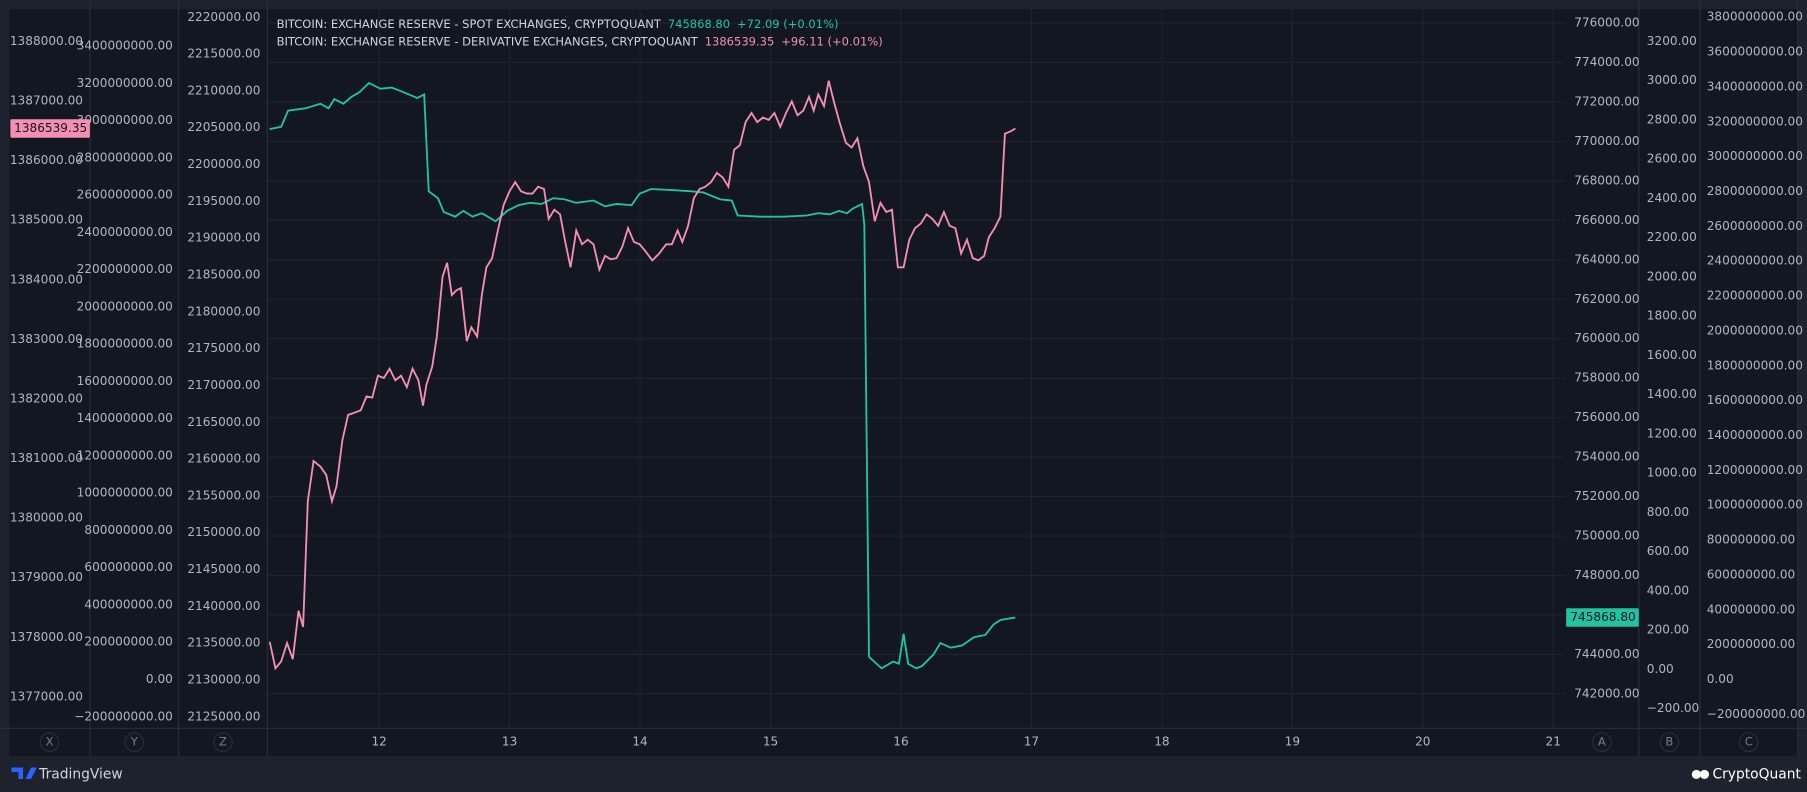 This screenshot has width=1807, height=792. What do you see at coordinates (1422, 742) in the screenshot?
I see `x-tick-label: 20` at bounding box center [1422, 742].